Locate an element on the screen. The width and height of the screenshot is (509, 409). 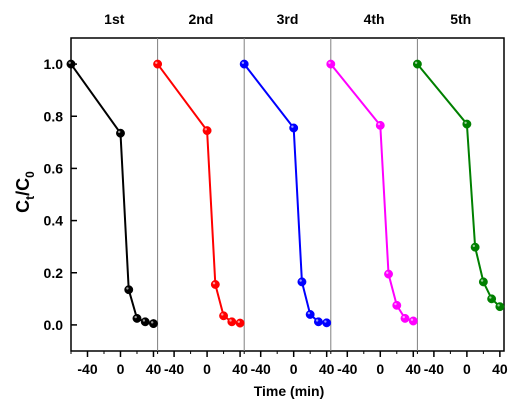
y-axis: 0.0 0.2 0.4 0.6 0.8 1.0 is located at coordinates (60, 194).